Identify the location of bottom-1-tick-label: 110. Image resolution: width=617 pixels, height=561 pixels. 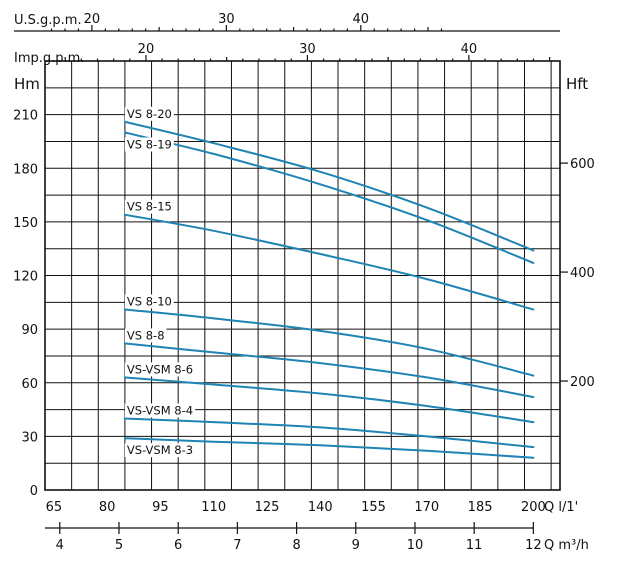
(213, 507).